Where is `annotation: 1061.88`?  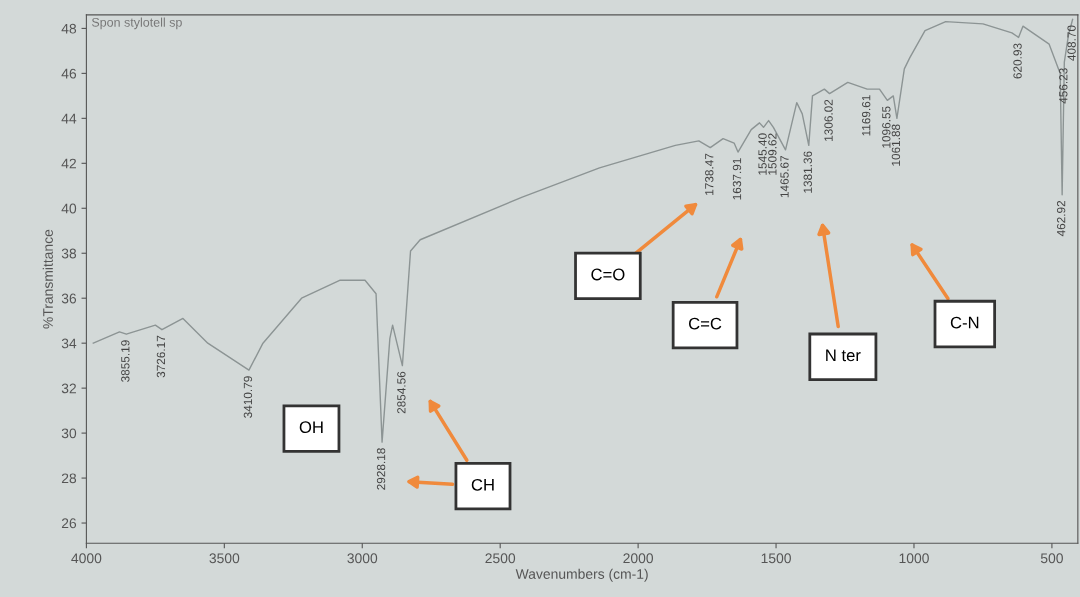
annotation: 1061.88 is located at coordinates (896, 145).